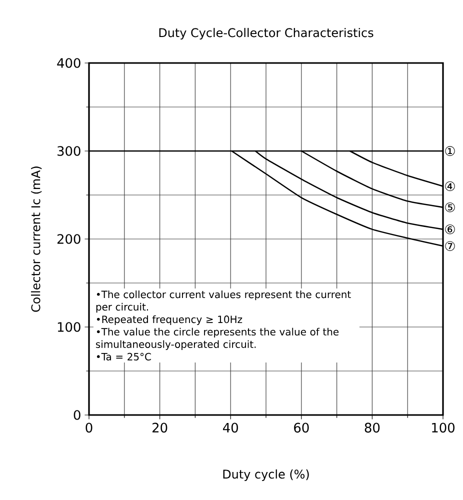  Describe the element at coordinates (68, 239) in the screenshot. I see `y-tick-label: 200` at that location.